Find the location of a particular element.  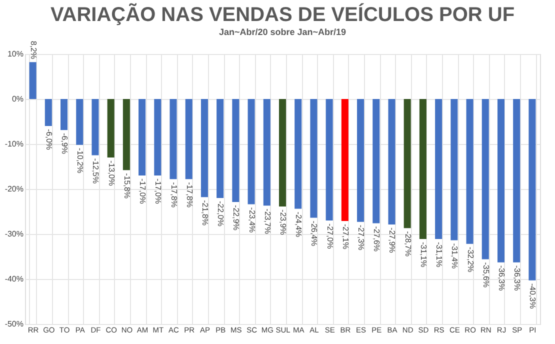

y-tick-label: -50% is located at coordinates (14, 324).